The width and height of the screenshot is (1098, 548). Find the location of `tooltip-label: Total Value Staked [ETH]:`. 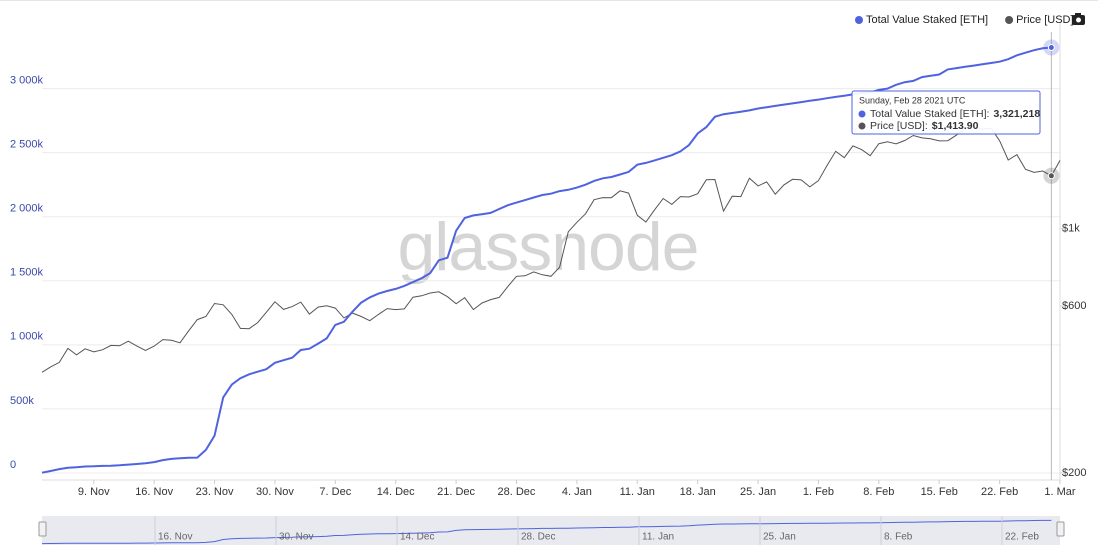

tooltip-label: Total Value Staked [ETH]: is located at coordinates (929, 114).